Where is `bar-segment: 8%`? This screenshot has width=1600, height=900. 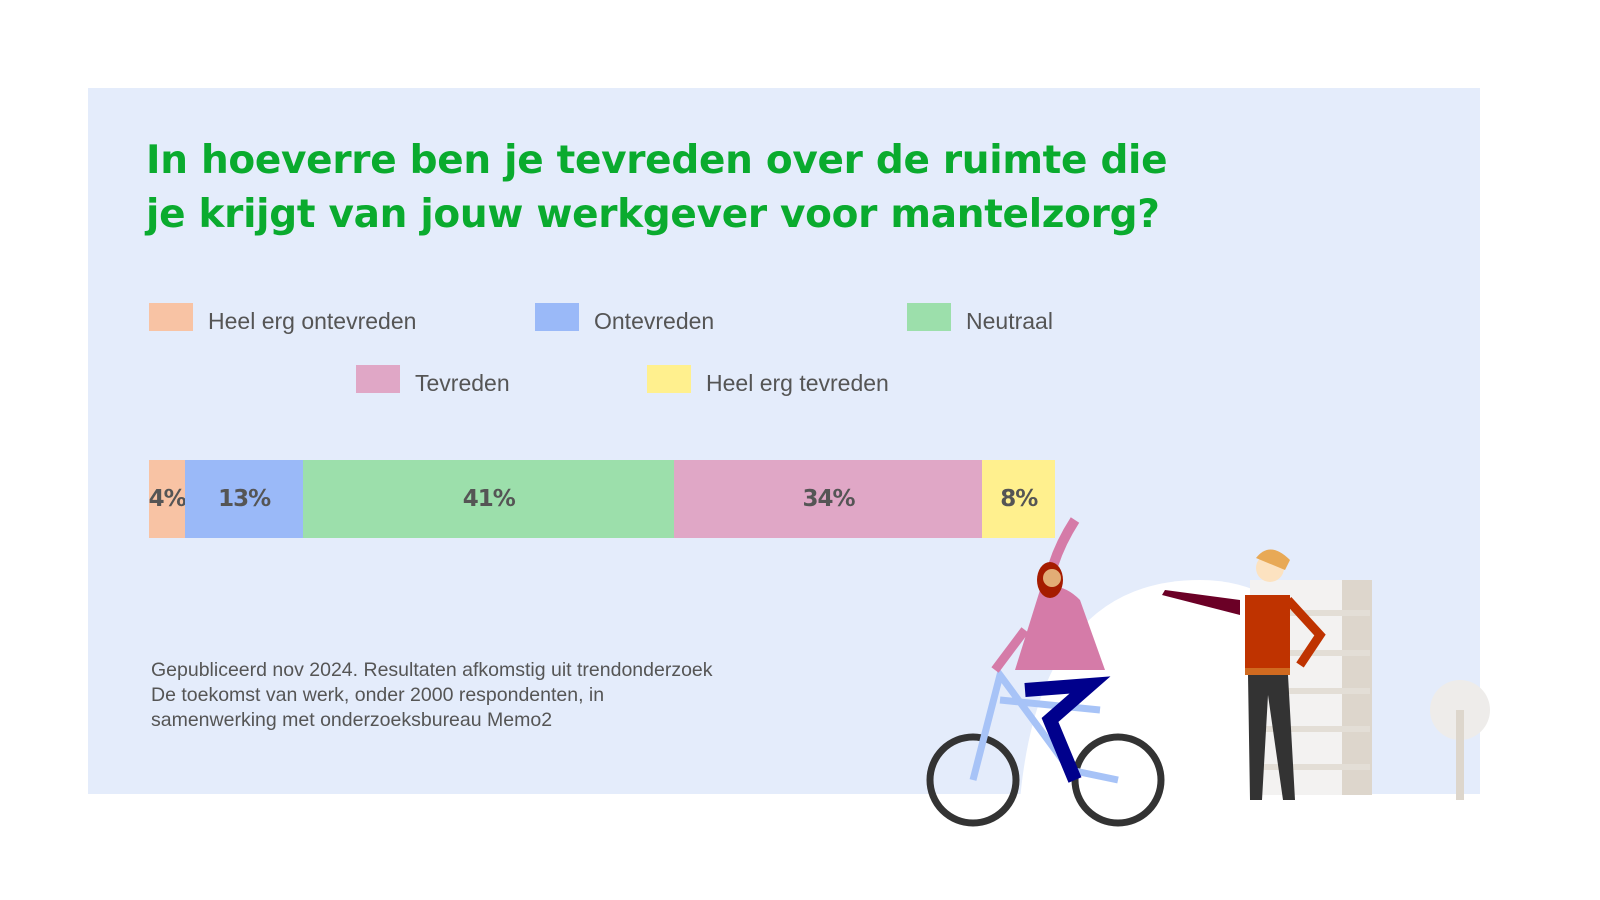 bar-segment: 8% is located at coordinates (1018, 499).